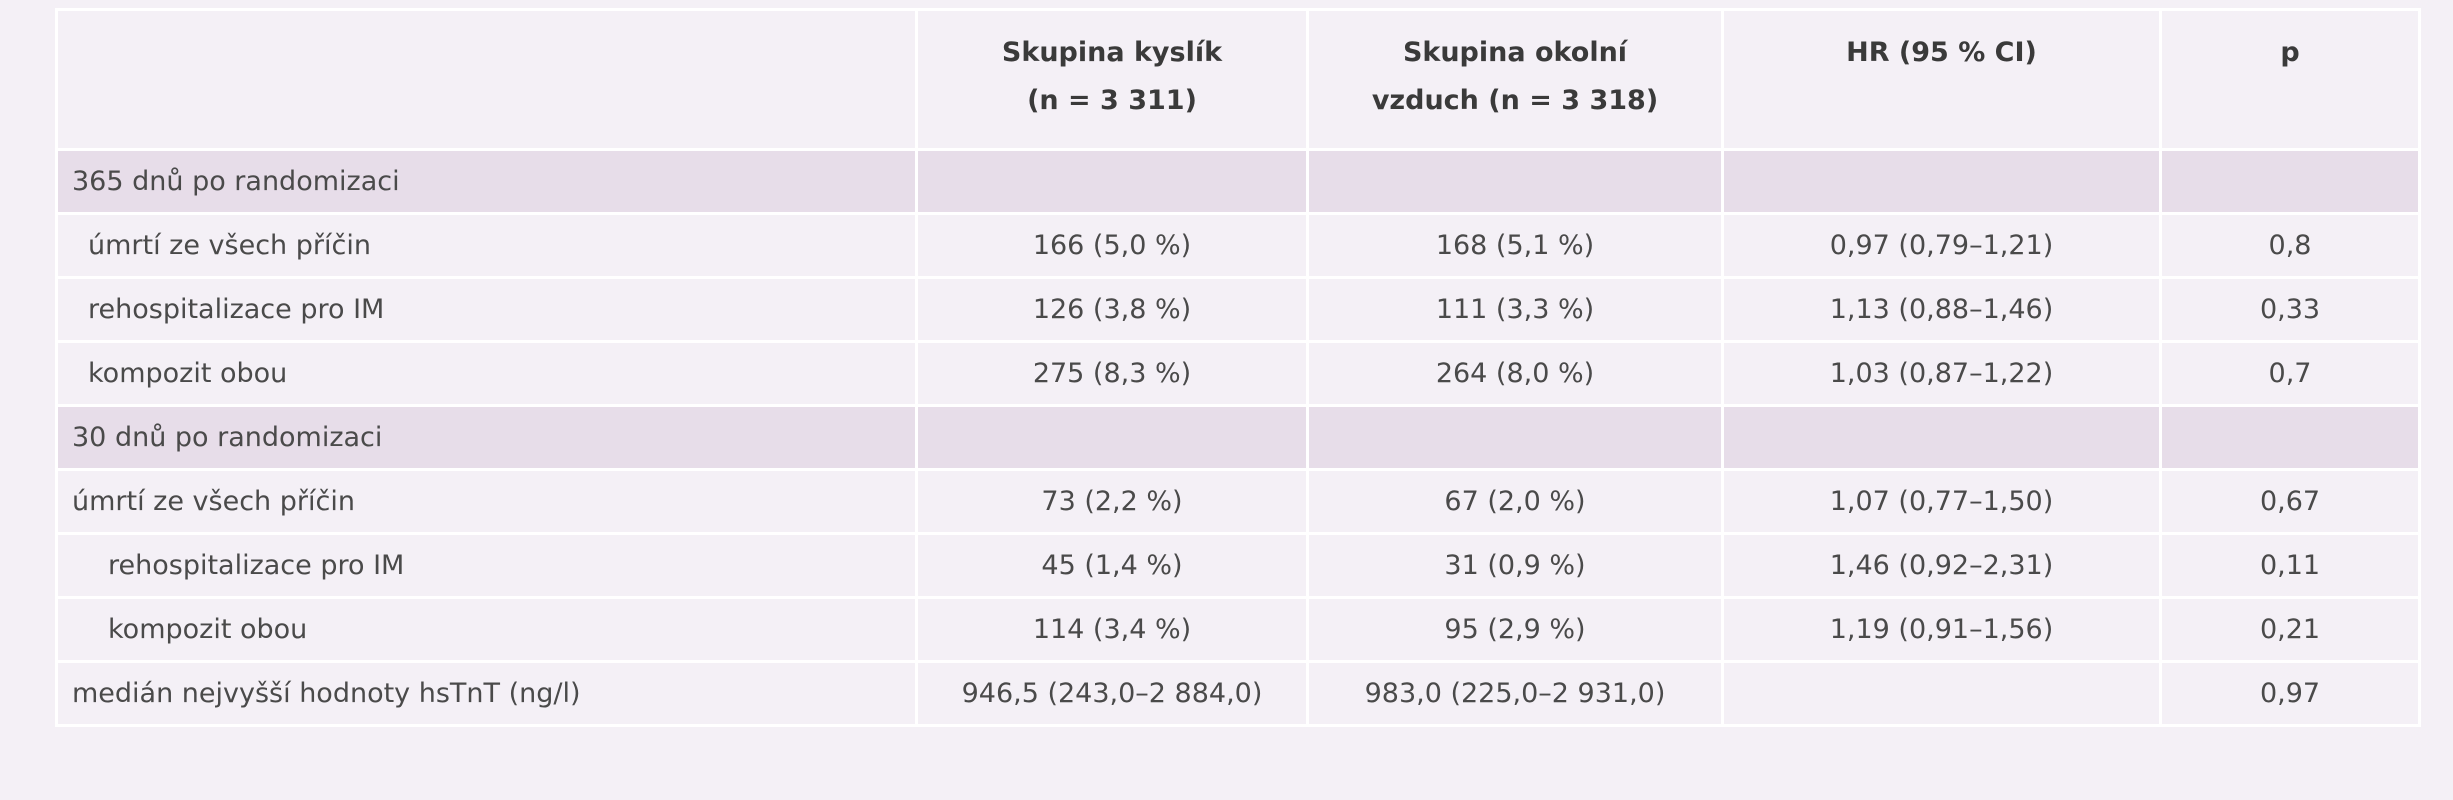 Image resolution: width=2453 pixels, height=800 pixels. Describe the element at coordinates (486, 79) in the screenshot. I see `header-cell` at that location.